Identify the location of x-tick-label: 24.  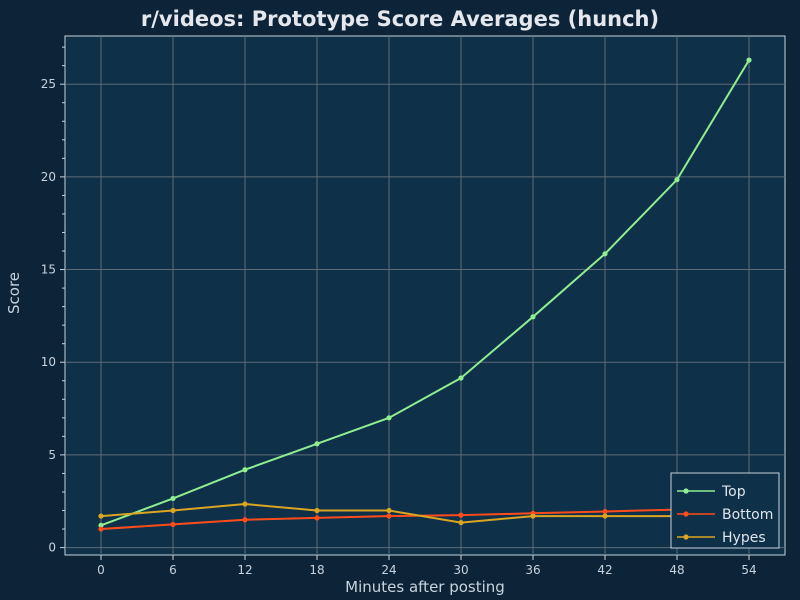
(388, 570).